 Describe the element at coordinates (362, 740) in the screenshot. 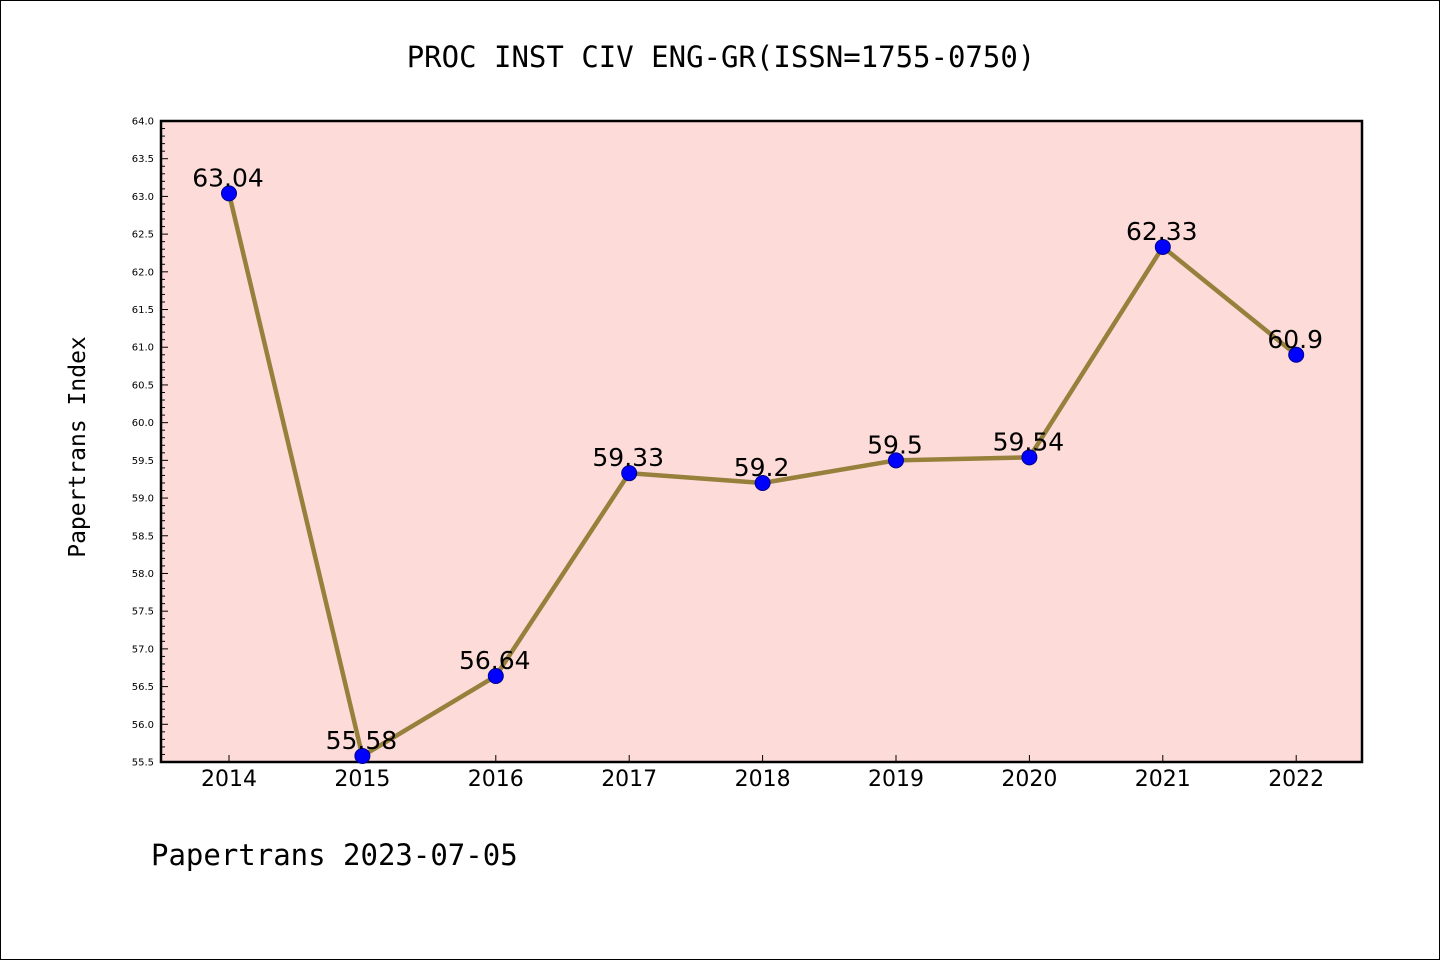

I see `data-label: 55.58` at that location.